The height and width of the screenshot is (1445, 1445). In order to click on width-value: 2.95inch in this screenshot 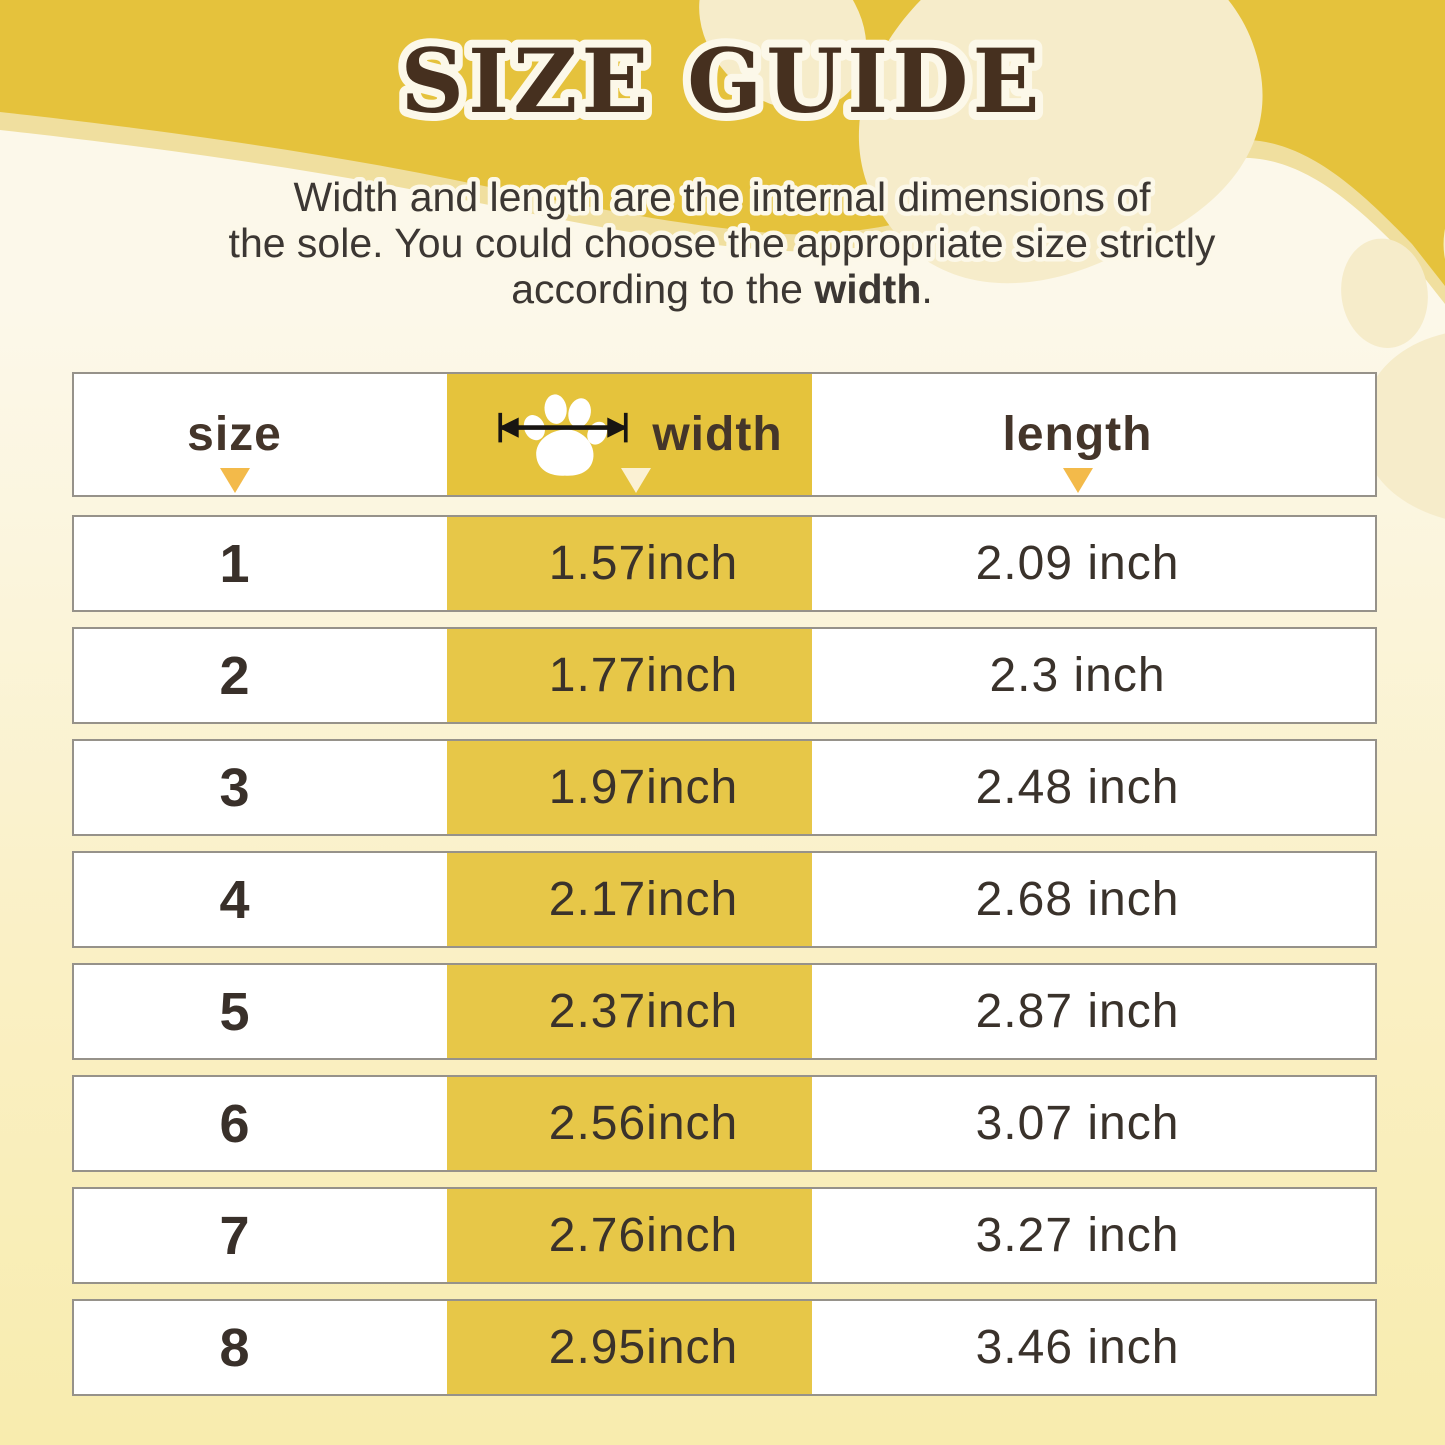, I will do `click(643, 1347)`.